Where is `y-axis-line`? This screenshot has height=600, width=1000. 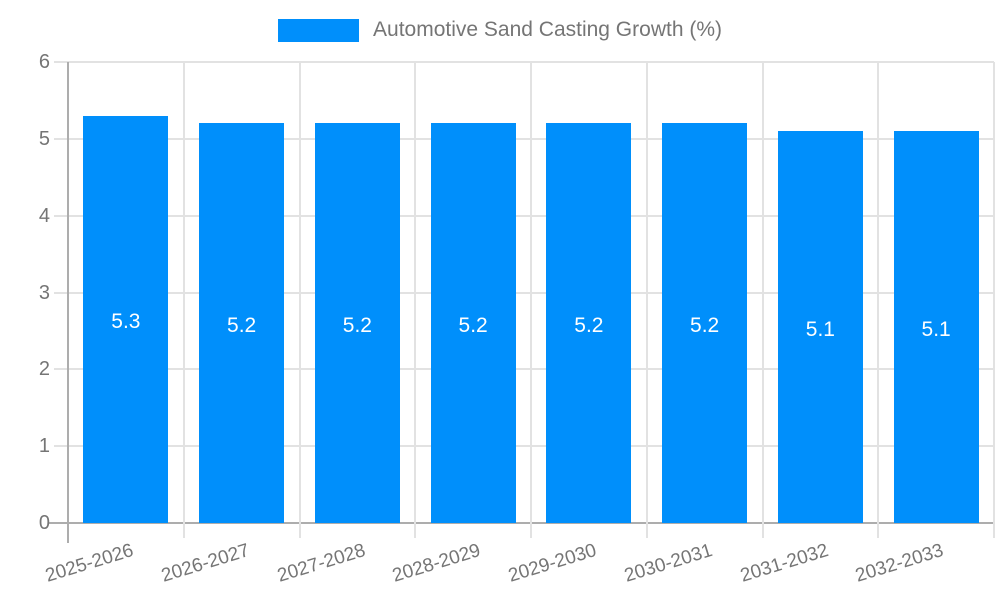
y-axis-line is located at coordinates (68, 302).